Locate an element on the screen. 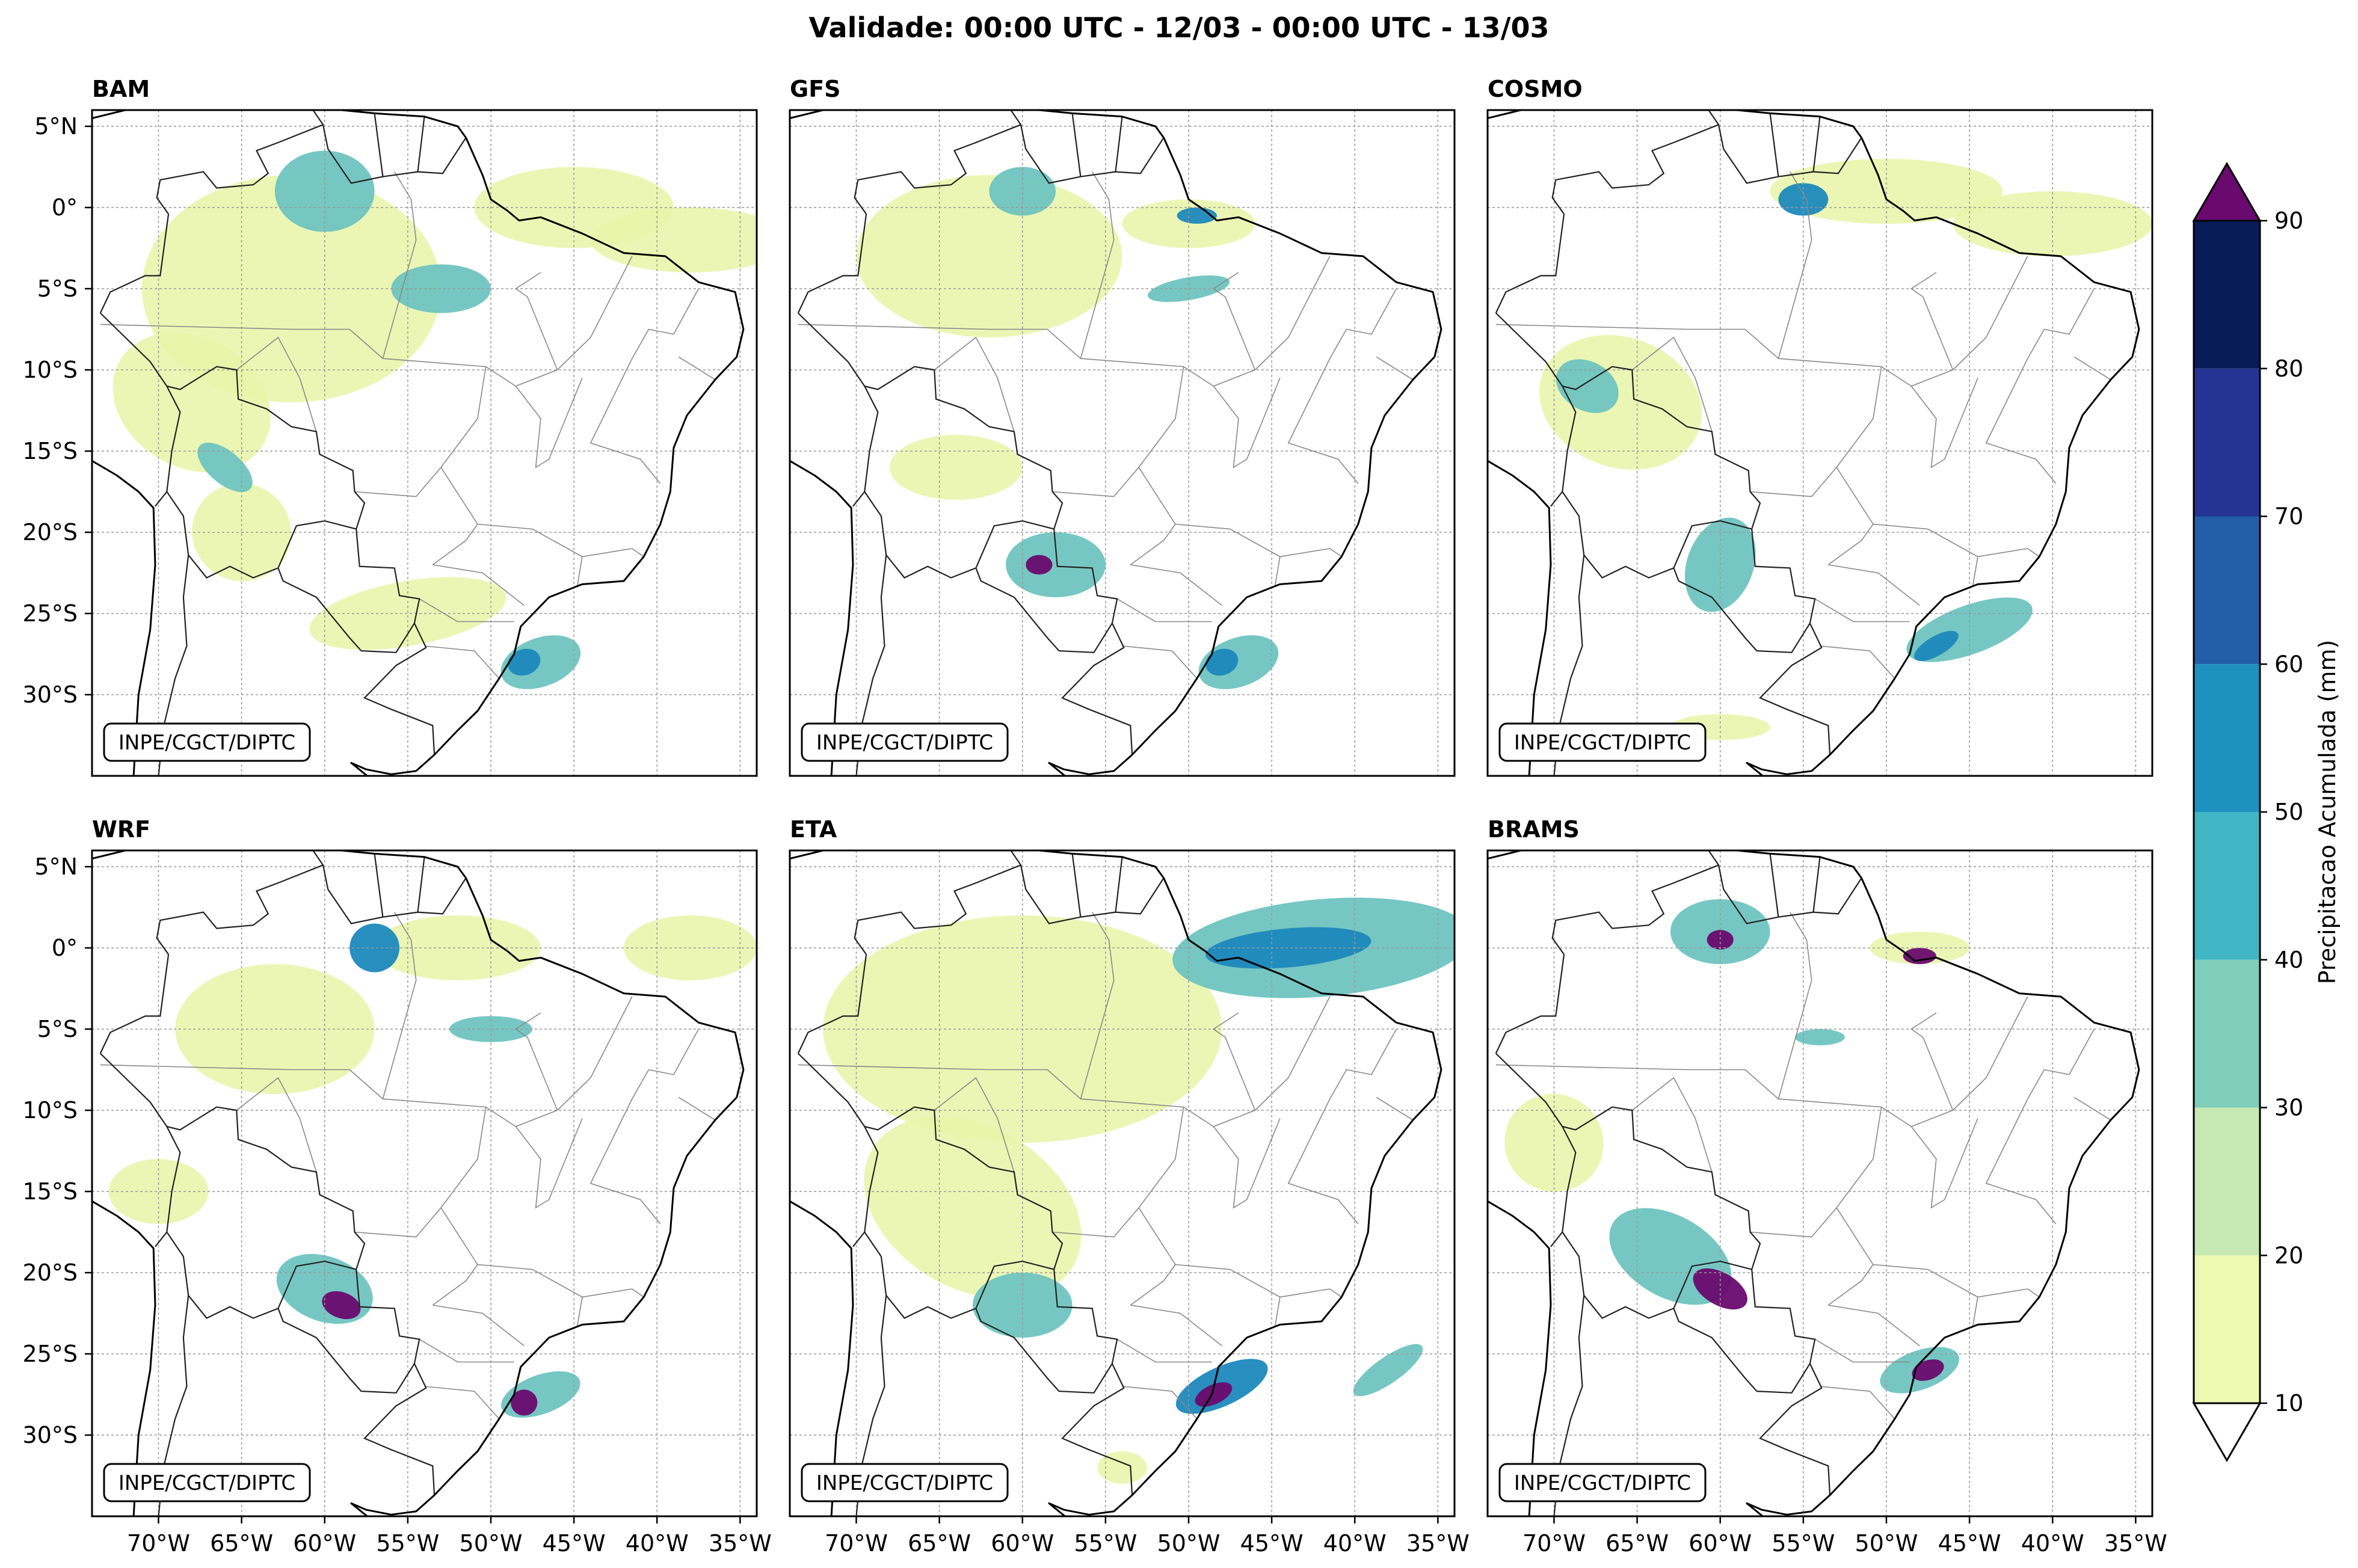 This screenshot has width=2358, height=1568. lat-label: 30°S is located at coordinates (51, 694).